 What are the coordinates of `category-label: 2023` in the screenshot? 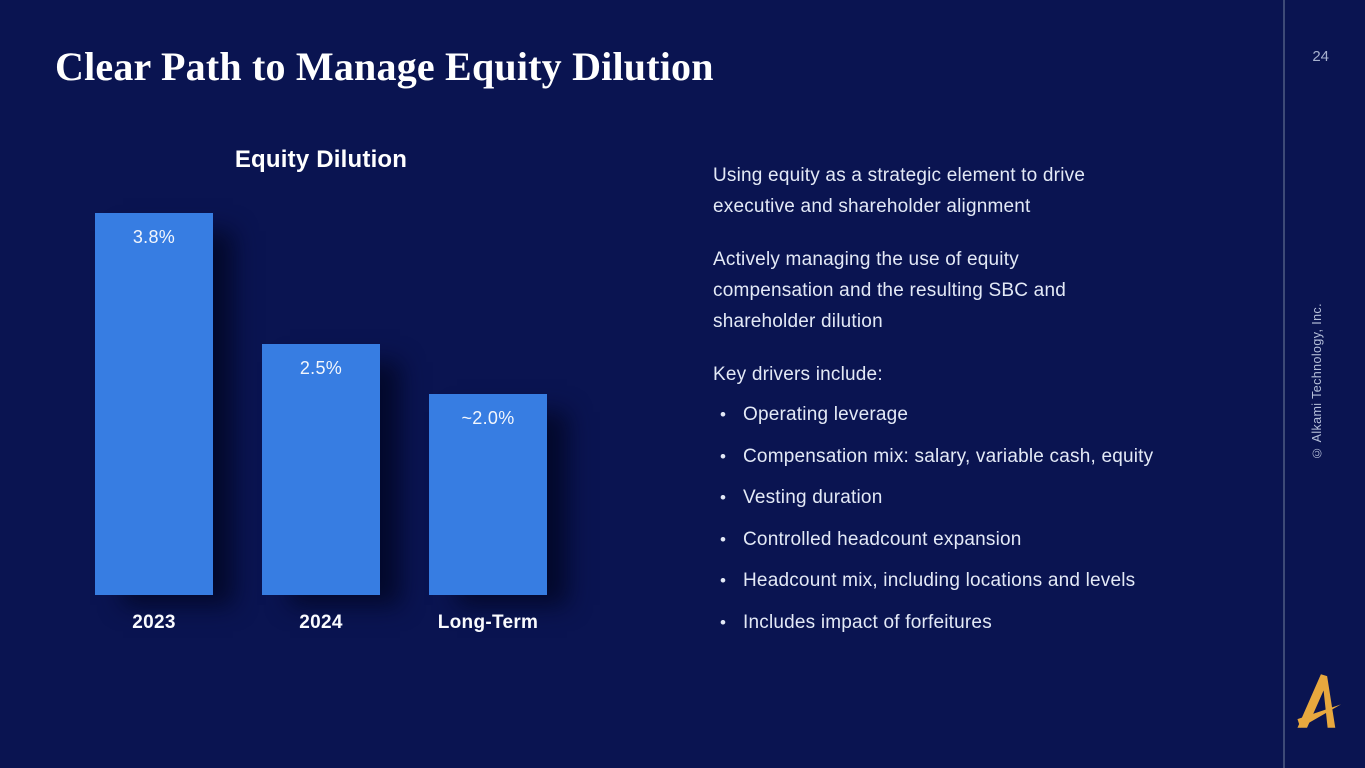 It's located at (154, 622).